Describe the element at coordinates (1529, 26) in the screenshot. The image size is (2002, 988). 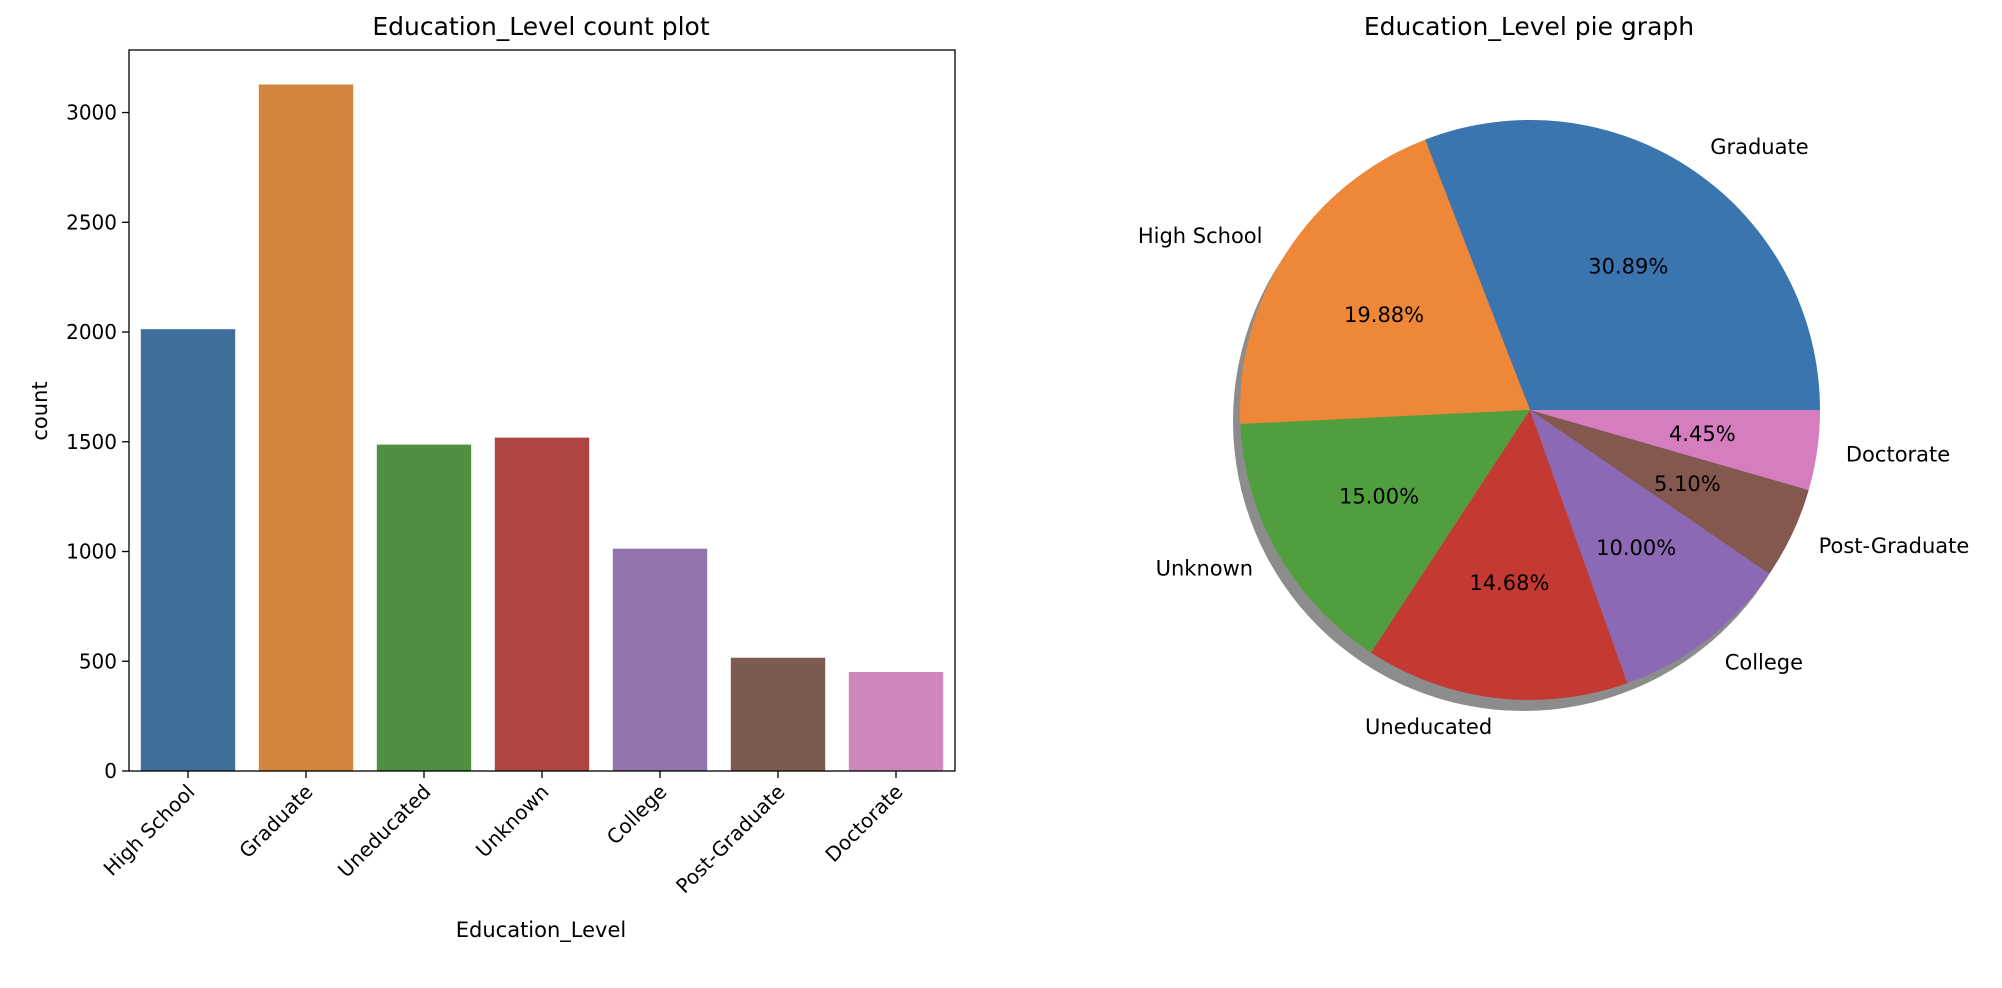
I see `pie-chart-title: Education_Level pie graph` at that location.